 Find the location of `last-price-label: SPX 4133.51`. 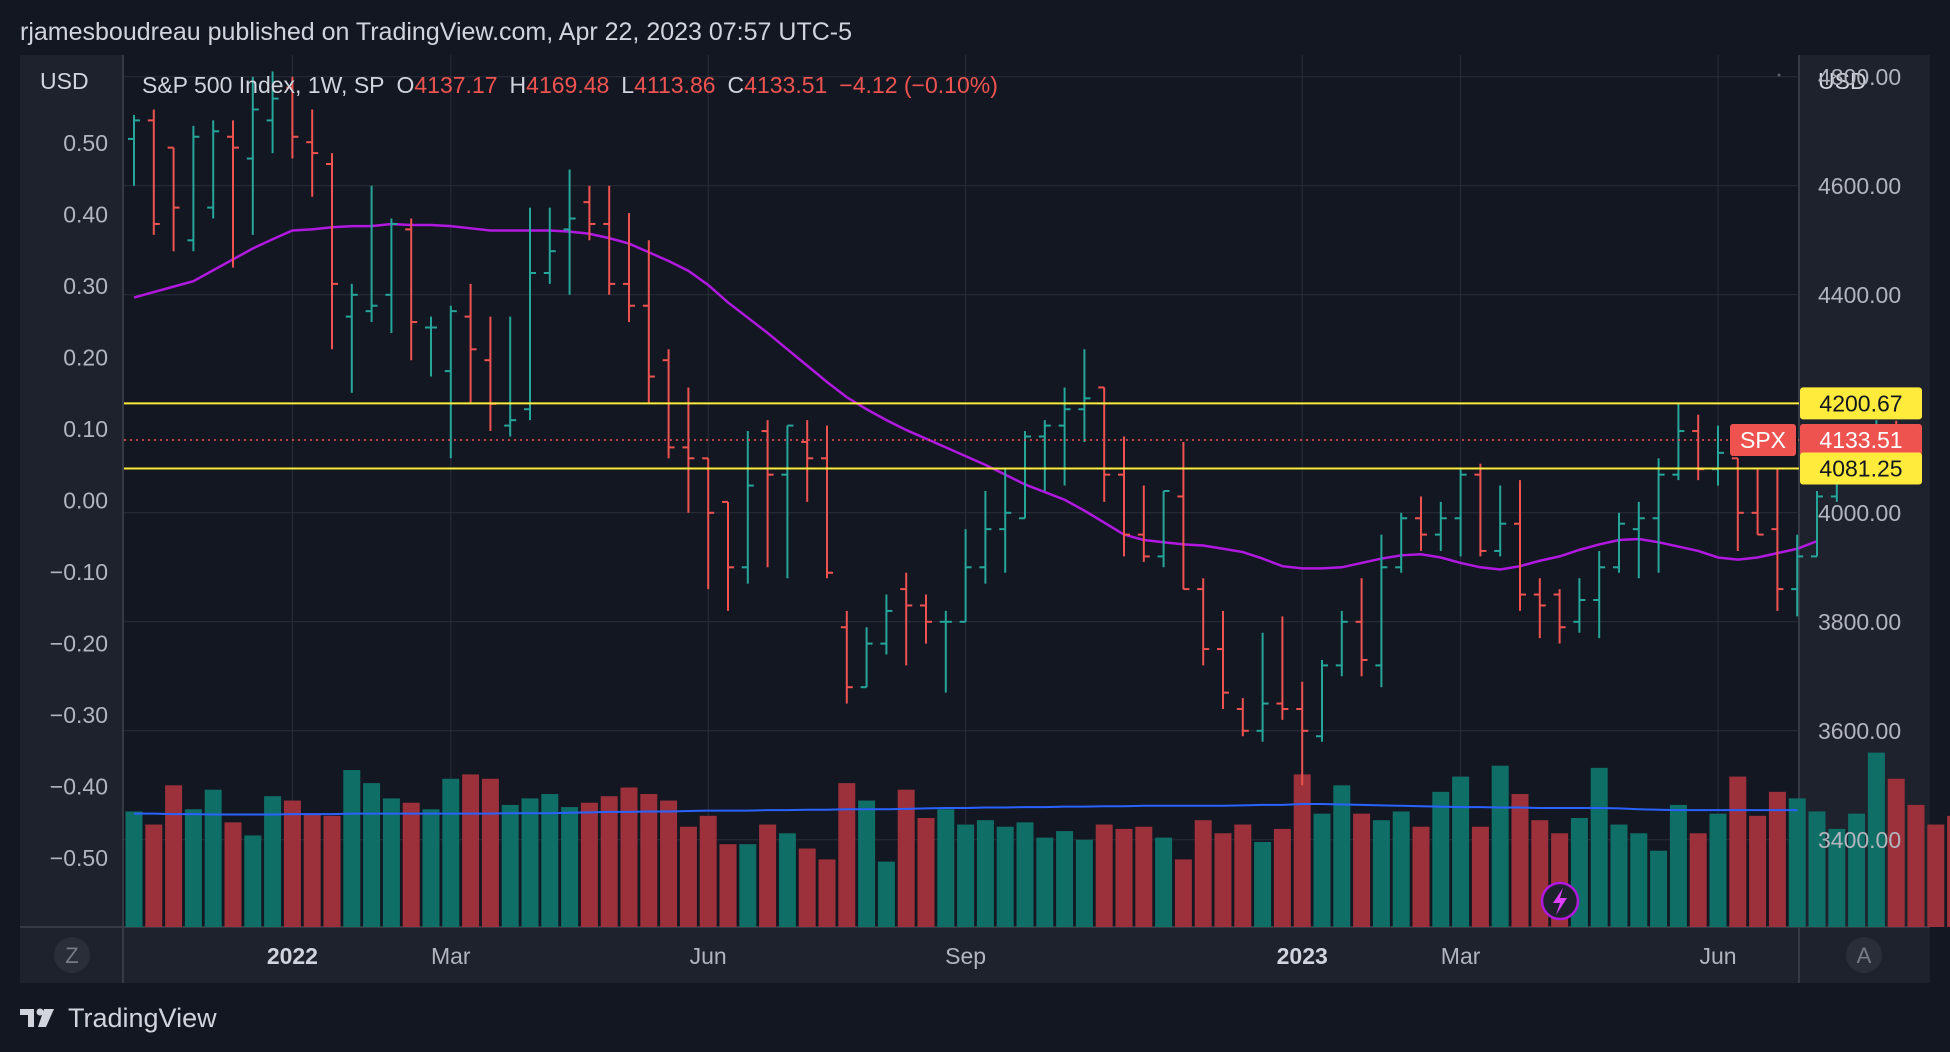

last-price-label: SPX 4133.51 is located at coordinates (1826, 440).